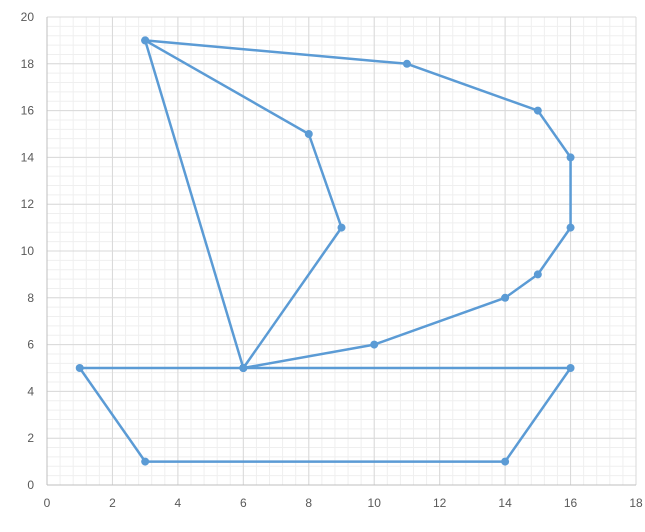  What do you see at coordinates (112, 503) in the screenshot?
I see `x-tick-label: 2` at bounding box center [112, 503].